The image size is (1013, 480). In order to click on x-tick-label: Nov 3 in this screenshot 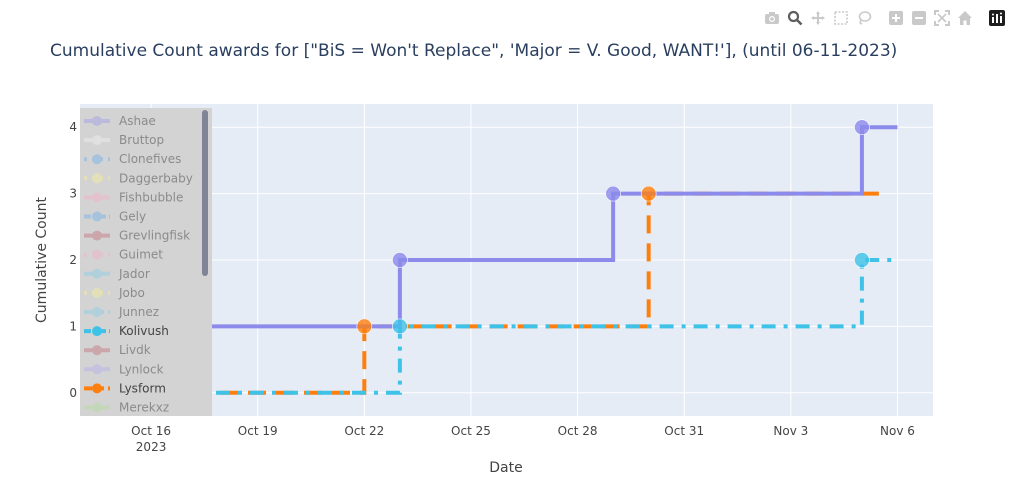, I will do `click(790, 431)`.